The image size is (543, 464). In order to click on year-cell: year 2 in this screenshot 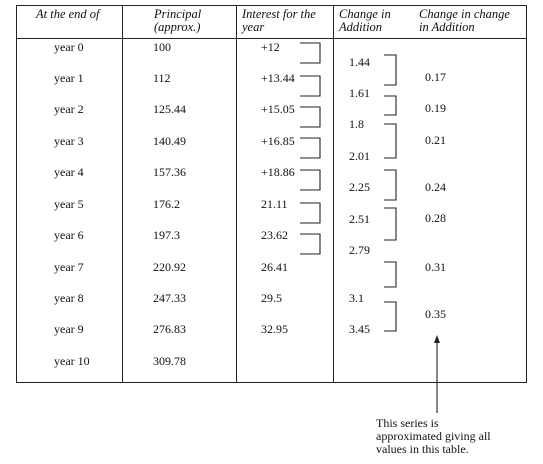, I will do `click(69, 109)`.